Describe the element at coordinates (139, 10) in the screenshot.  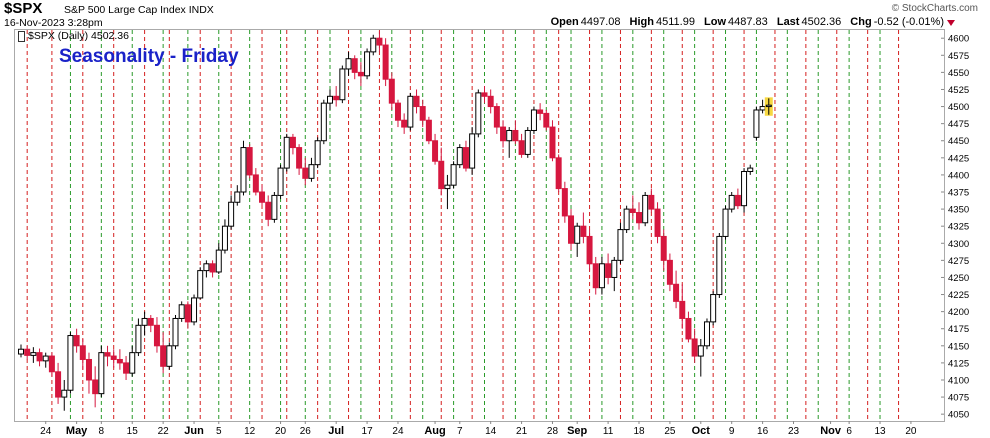
I see `company-name: S&P 500 Large Cap Index INDX` at that location.